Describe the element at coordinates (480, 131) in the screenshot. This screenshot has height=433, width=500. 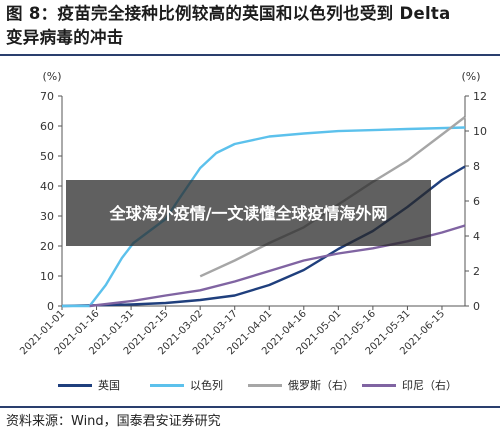
I see `right-tick-label: 10` at that location.